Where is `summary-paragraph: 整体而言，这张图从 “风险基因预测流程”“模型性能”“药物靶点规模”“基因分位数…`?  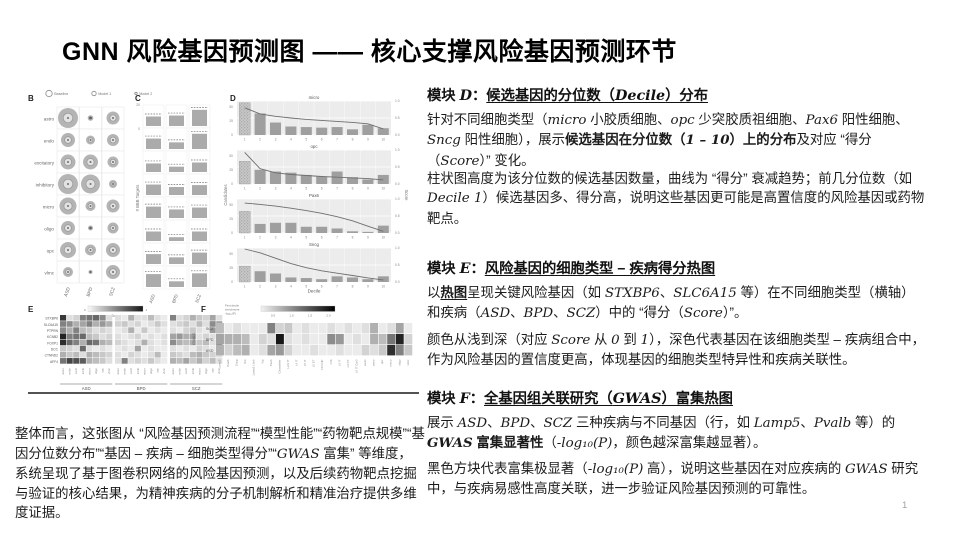 summary-paragraph: 整体而言，这张图从 “风险基因预测流程”“模型性能”“药物靶点规模”“基因分位数… is located at coordinates (220, 473).